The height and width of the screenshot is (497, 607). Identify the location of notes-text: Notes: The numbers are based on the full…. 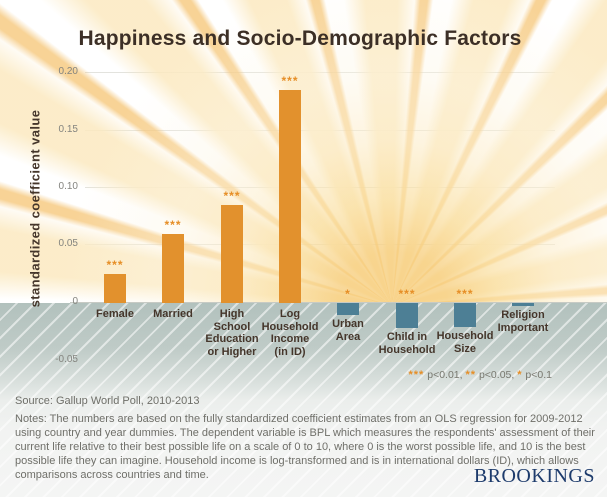
(305, 447).